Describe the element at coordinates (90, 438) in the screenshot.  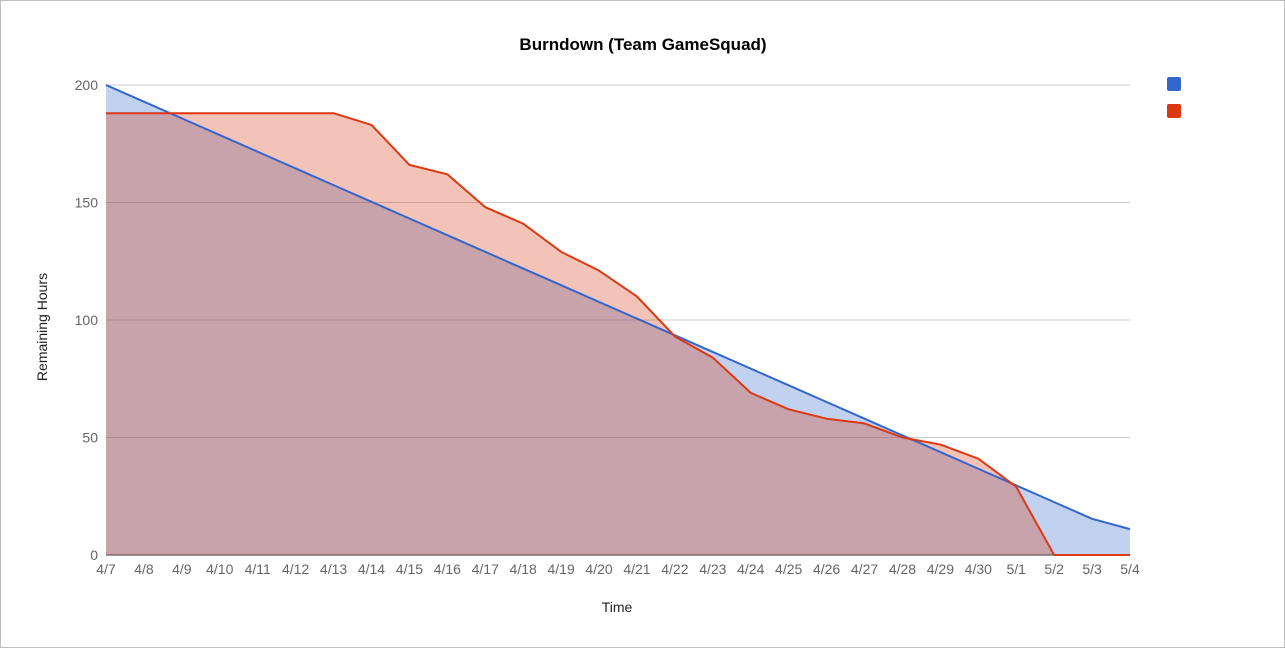
I see `y-tick-label: 50` at that location.